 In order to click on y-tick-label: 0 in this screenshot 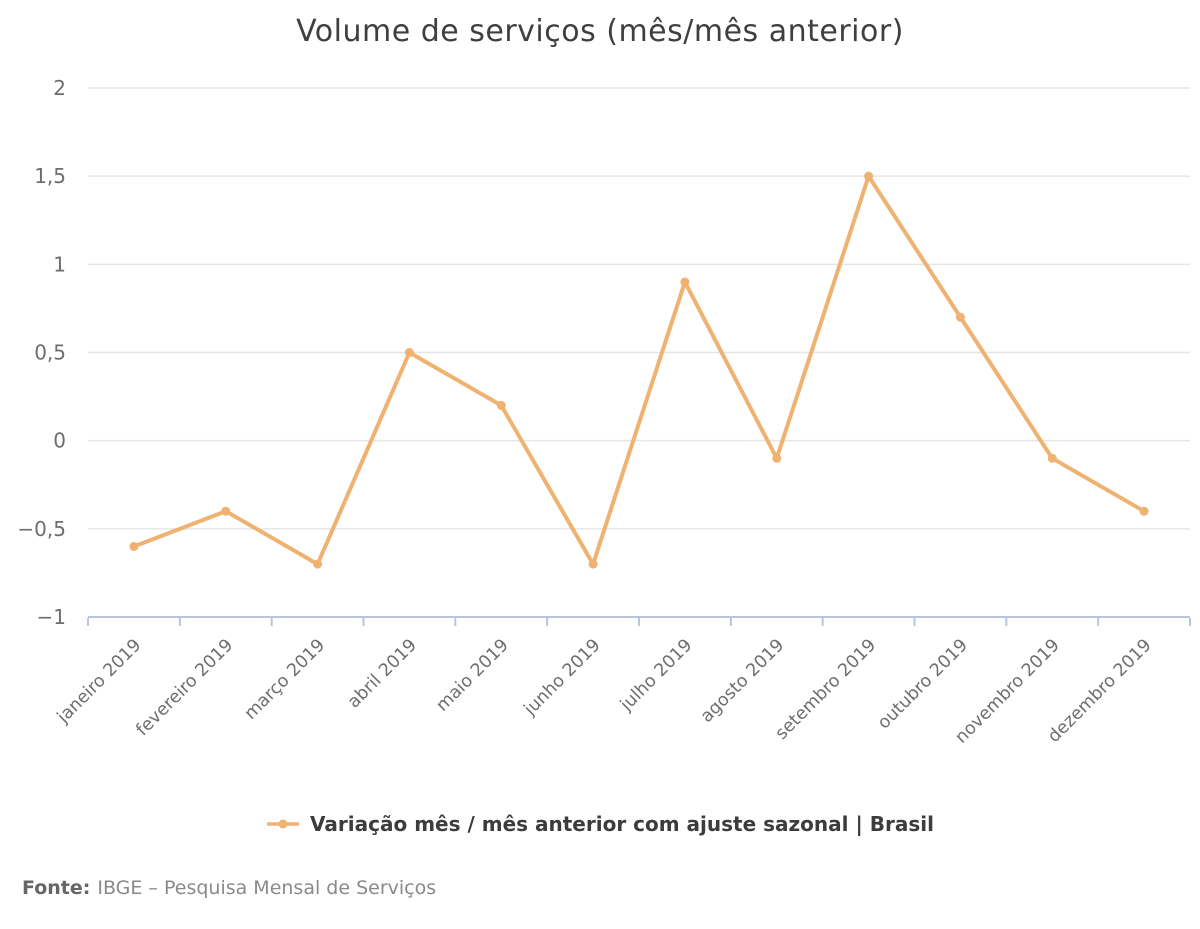, I will do `click(59, 441)`.